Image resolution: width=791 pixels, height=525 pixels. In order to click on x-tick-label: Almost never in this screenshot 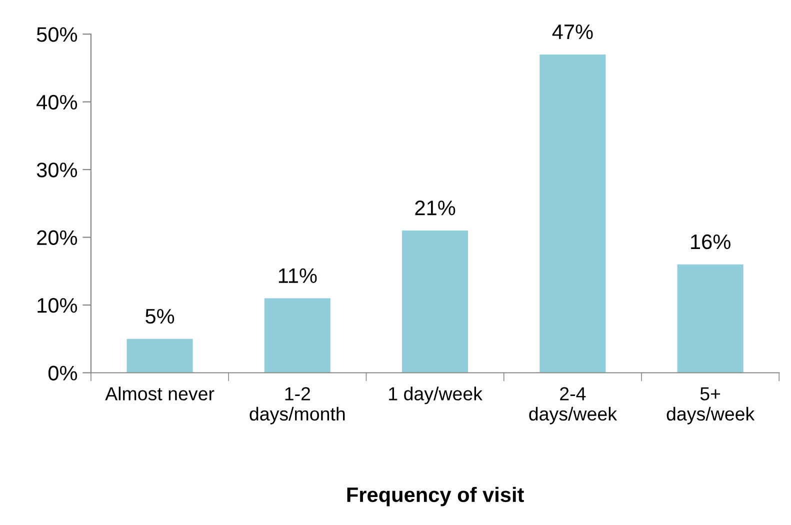, I will do `click(159, 393)`.